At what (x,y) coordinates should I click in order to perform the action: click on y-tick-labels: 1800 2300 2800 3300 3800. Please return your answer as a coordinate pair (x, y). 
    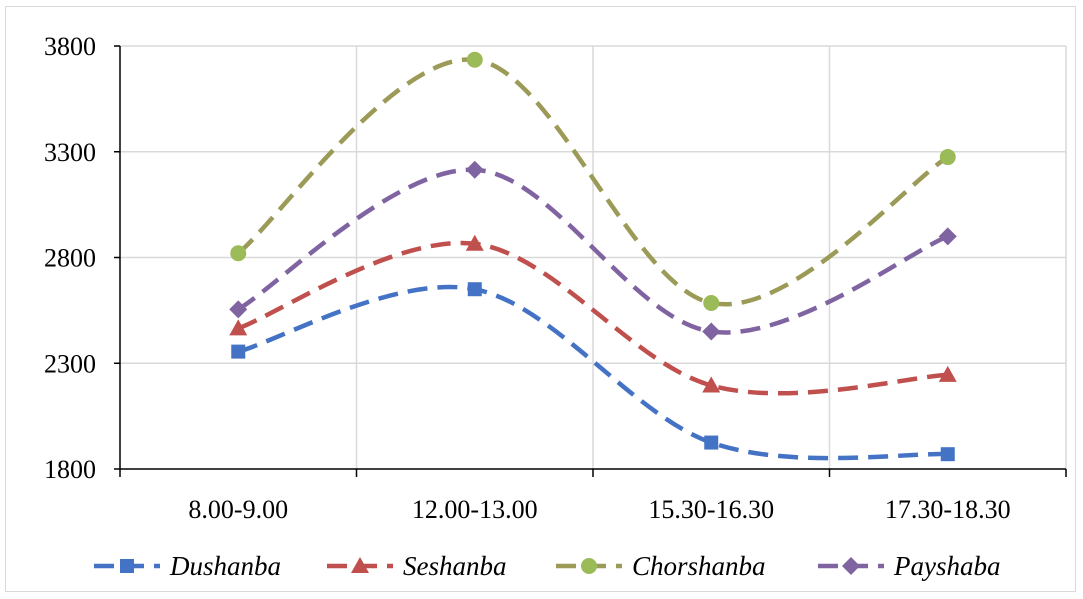
    Looking at the image, I should click on (70, 258).